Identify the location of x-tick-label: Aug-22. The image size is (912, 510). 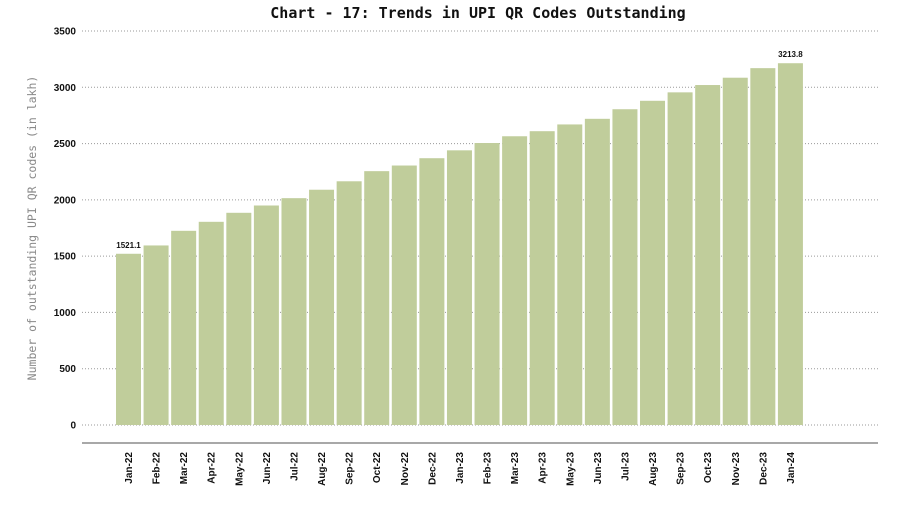
(322, 469).